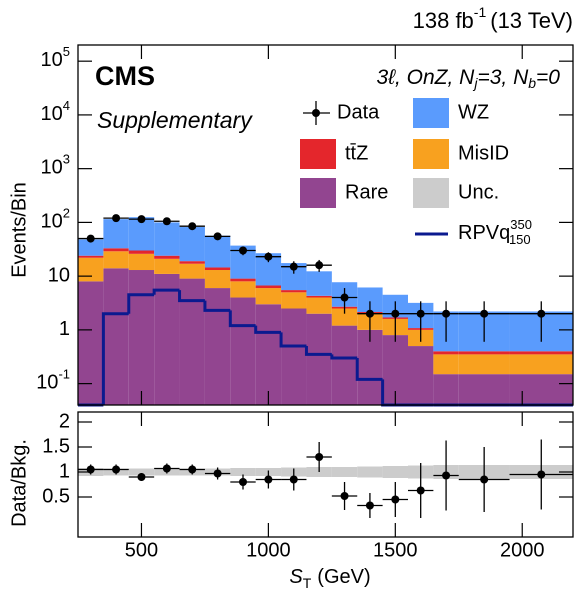  What do you see at coordinates (531, 20) in the screenshot?
I see `lumi-energy: (13 TeV)` at bounding box center [531, 20].